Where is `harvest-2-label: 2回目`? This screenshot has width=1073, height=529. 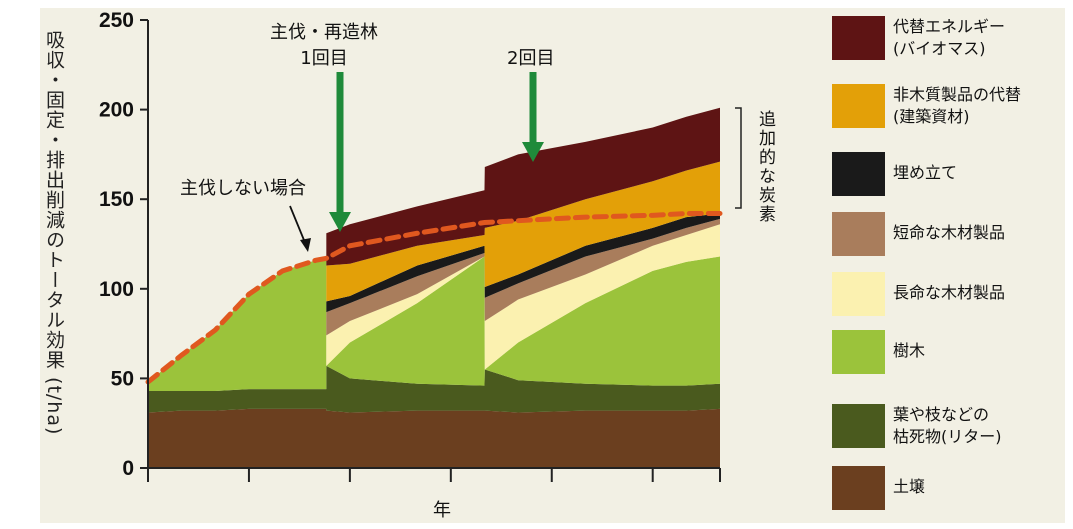 harvest-2-label: 2回目 is located at coordinates (531, 58).